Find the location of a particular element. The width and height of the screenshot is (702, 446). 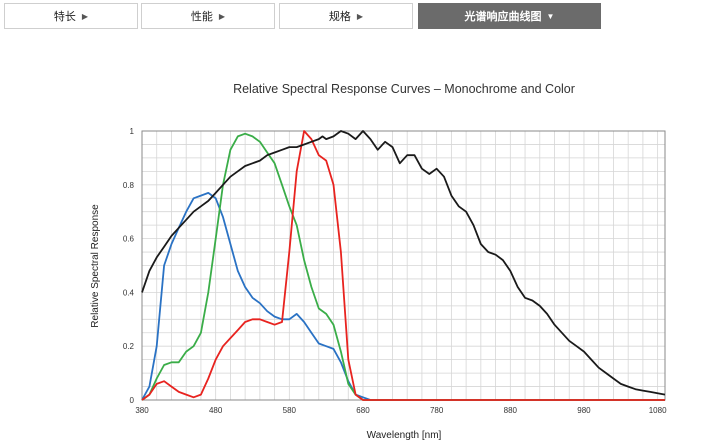

tab-performance-arrow-icon: ▶ is located at coordinates (222, 16).